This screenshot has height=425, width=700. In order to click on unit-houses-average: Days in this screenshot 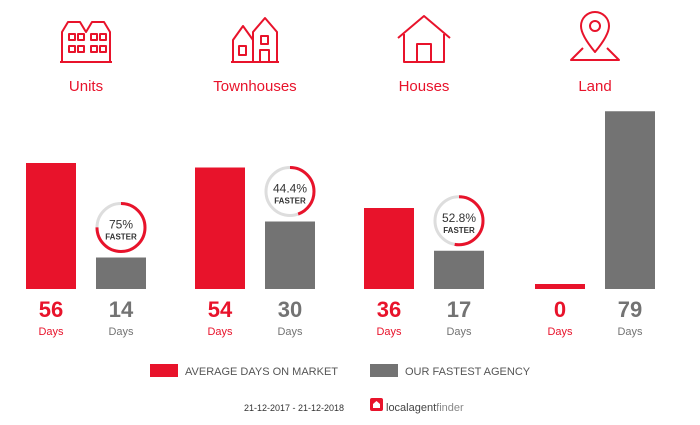, I will do `click(389, 332)`.